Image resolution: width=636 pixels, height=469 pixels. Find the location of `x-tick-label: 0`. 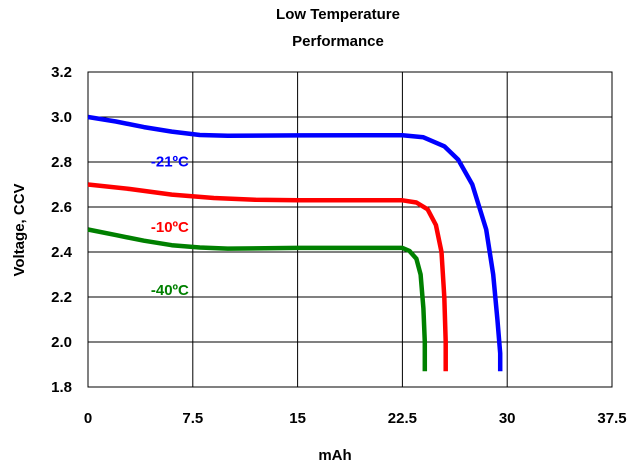

x-tick-label: 0 is located at coordinates (88, 418).